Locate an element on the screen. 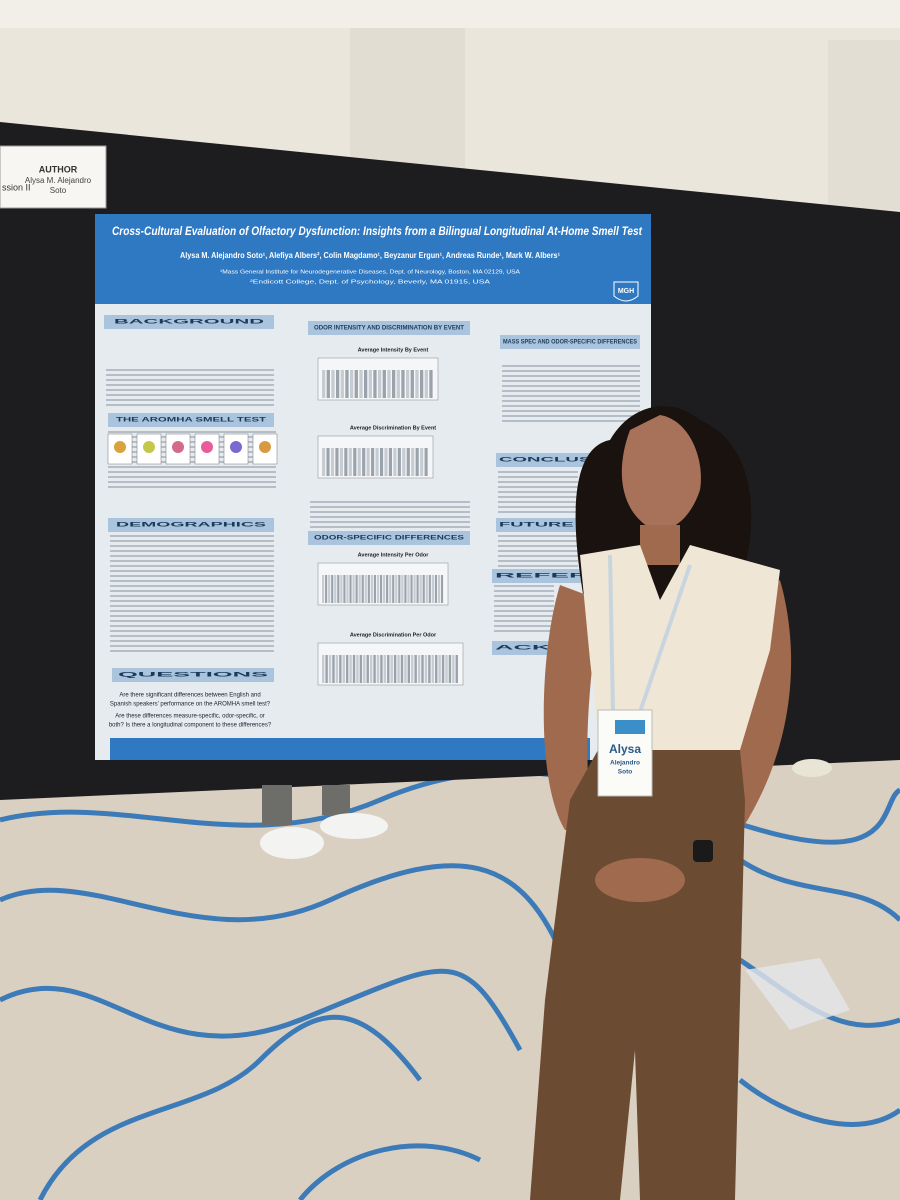  section-heading: ODOR-SPECIFIC DIFFERENCES is located at coordinates (389, 539).